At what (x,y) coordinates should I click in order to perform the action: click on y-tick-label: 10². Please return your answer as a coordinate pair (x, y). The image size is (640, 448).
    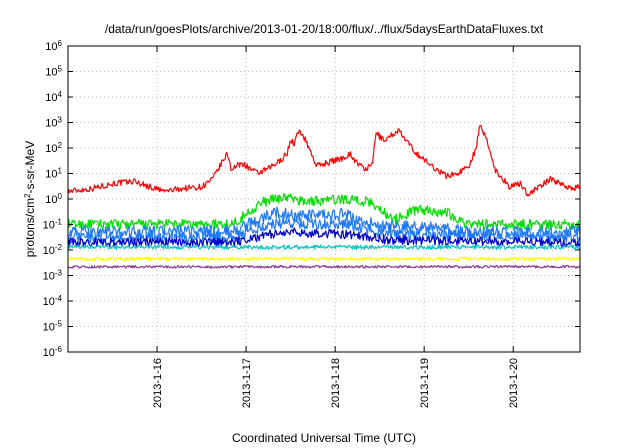
    Looking at the image, I should click on (53, 148).